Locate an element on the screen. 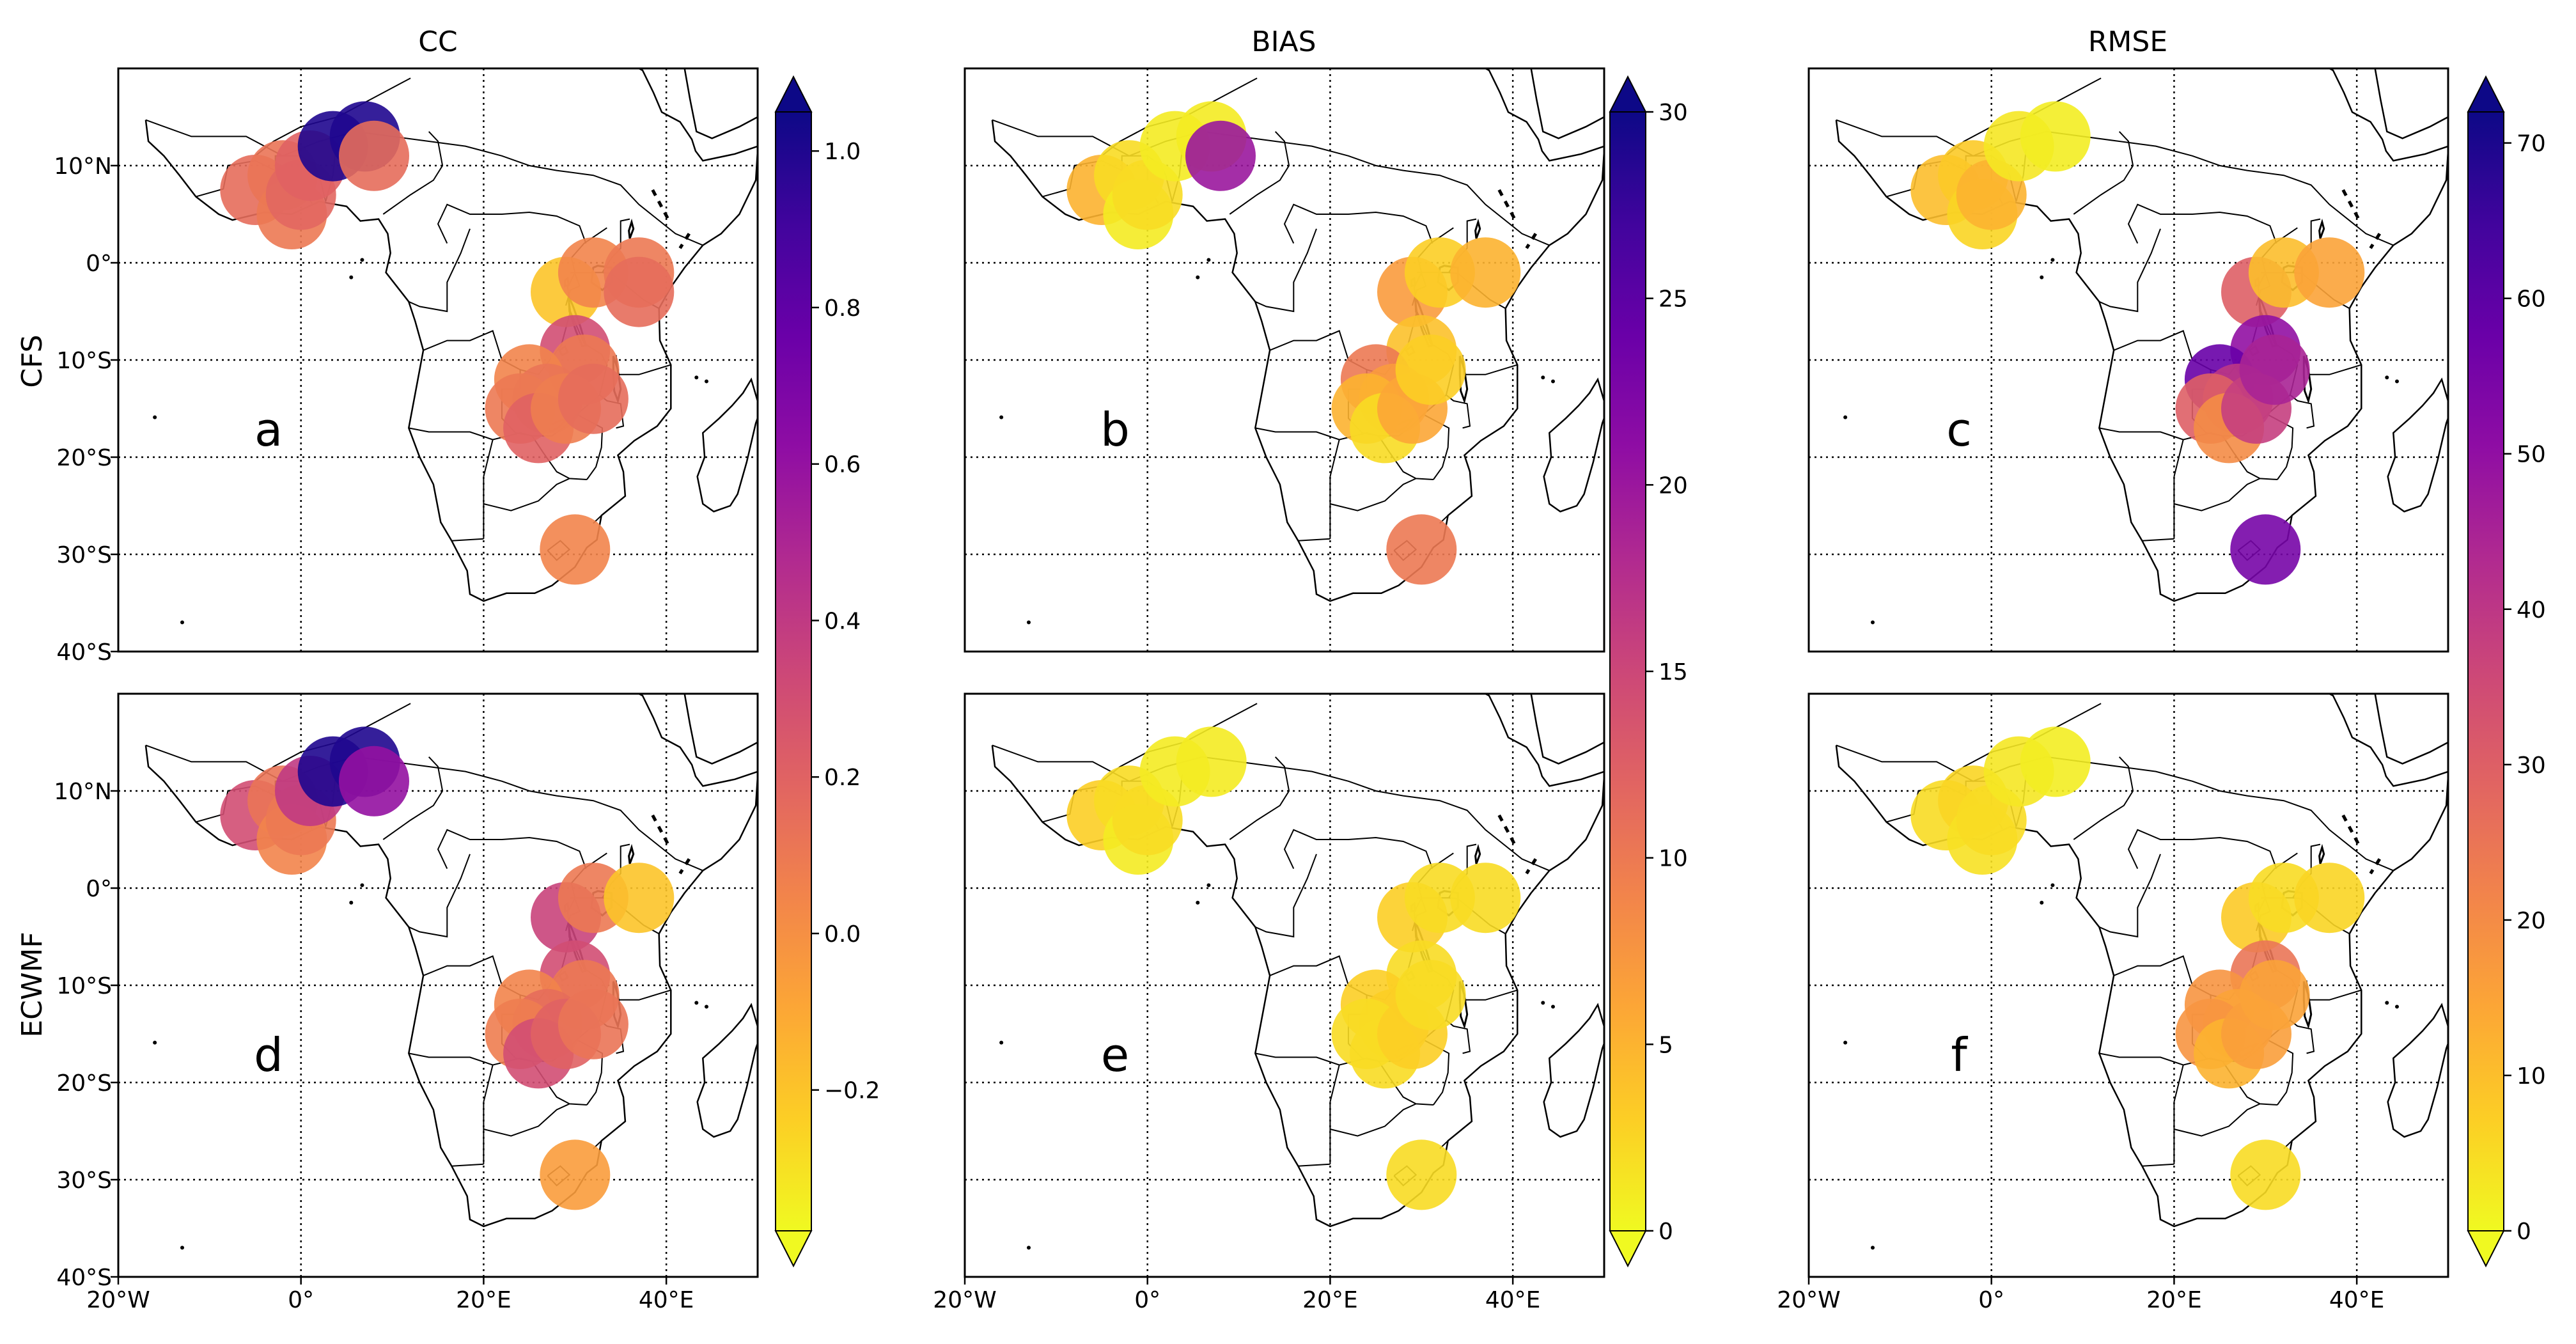  lat-tick-label: 30°S is located at coordinates (84, 555).